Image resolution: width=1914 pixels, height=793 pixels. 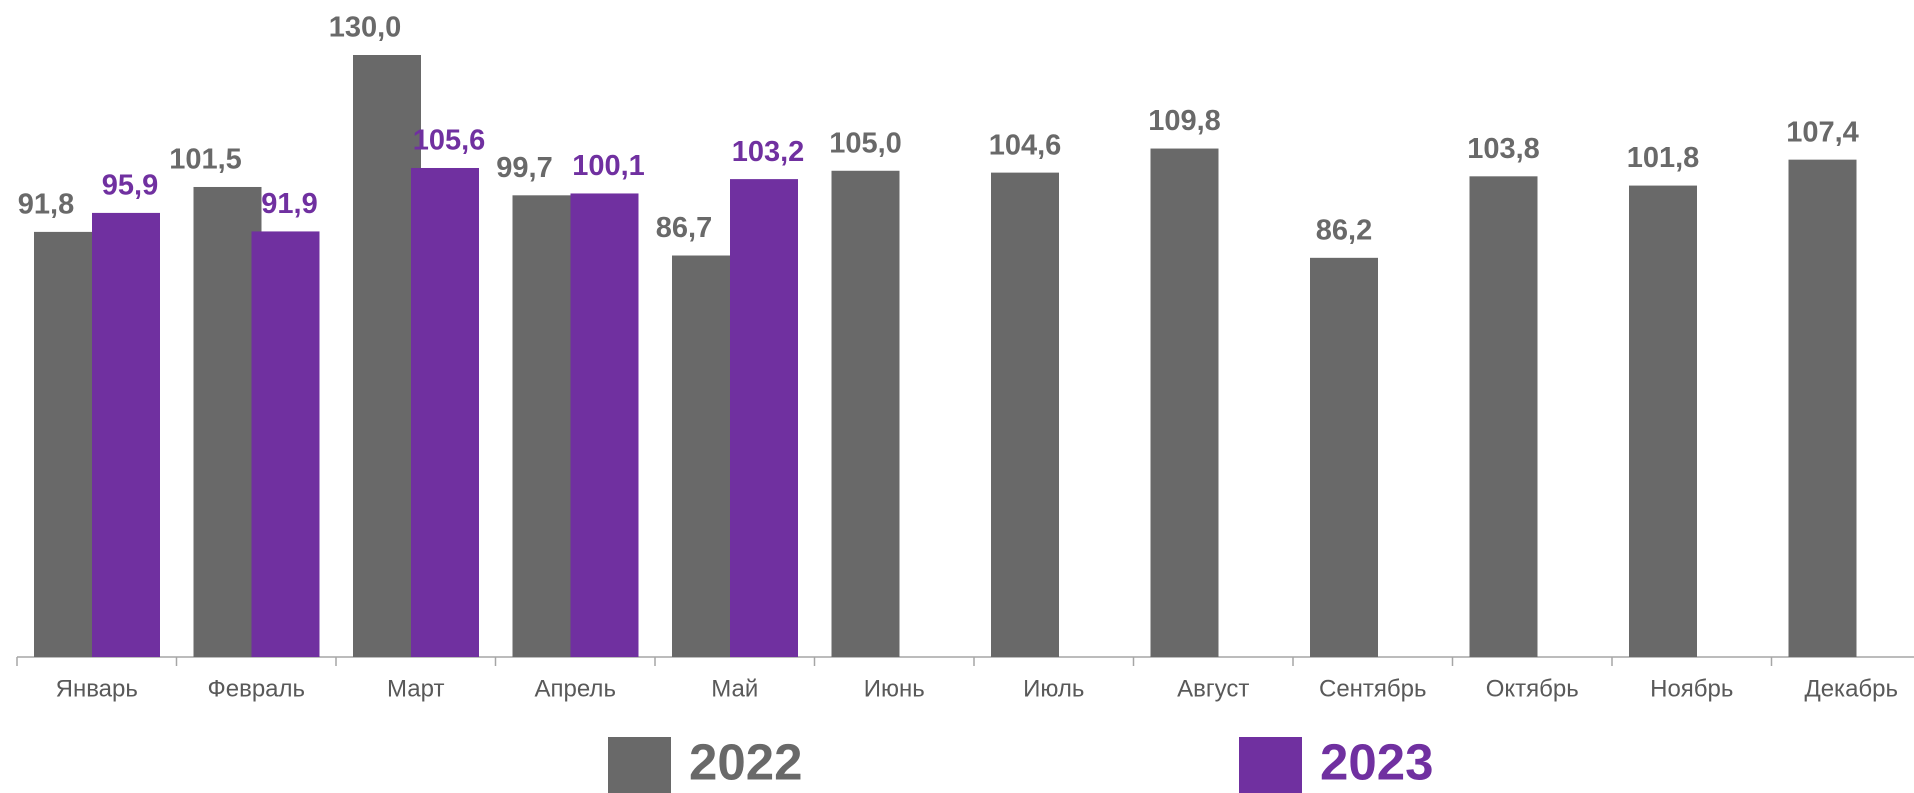 I want to click on value-label: 105,6, so click(x=449, y=141).